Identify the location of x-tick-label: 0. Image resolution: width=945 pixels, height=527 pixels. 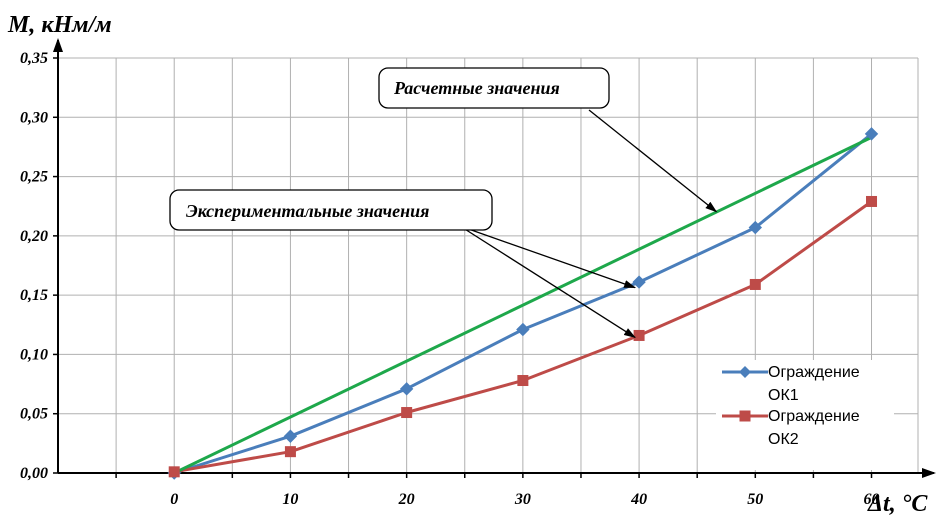
(174, 499).